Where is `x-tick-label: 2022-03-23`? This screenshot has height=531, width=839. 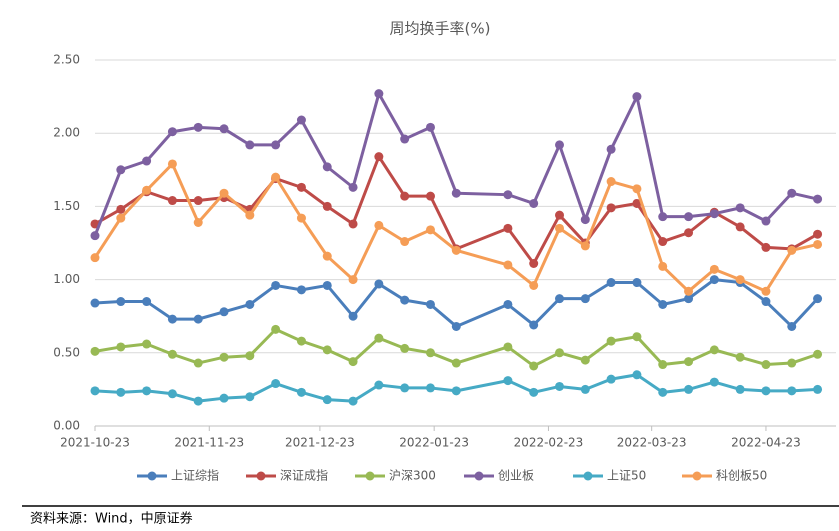 x-tick-label: 2022-03-23 is located at coordinates (652, 443).